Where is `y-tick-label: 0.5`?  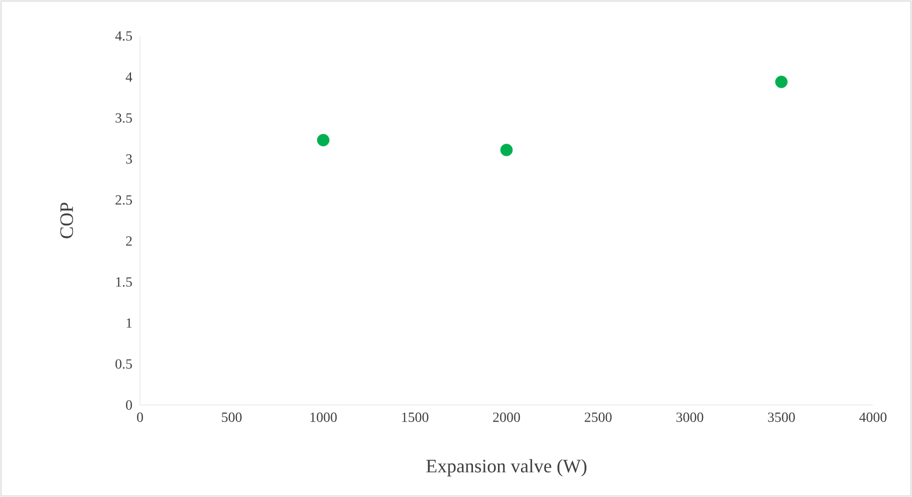 y-tick-label: 0.5 is located at coordinates (124, 364).